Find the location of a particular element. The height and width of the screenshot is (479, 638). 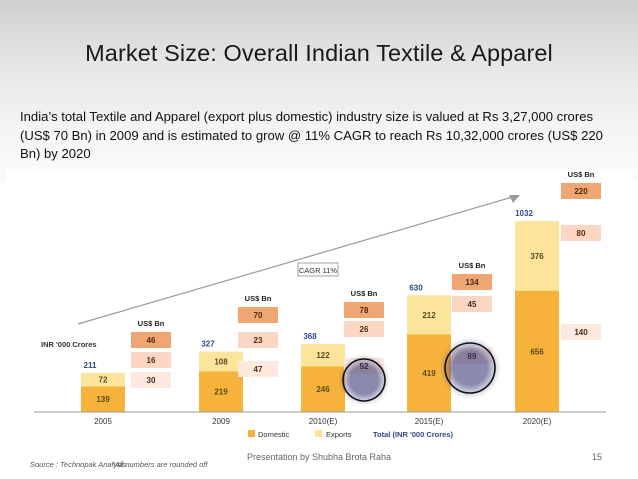

usd-exports-2005: 16 is located at coordinates (151, 360).